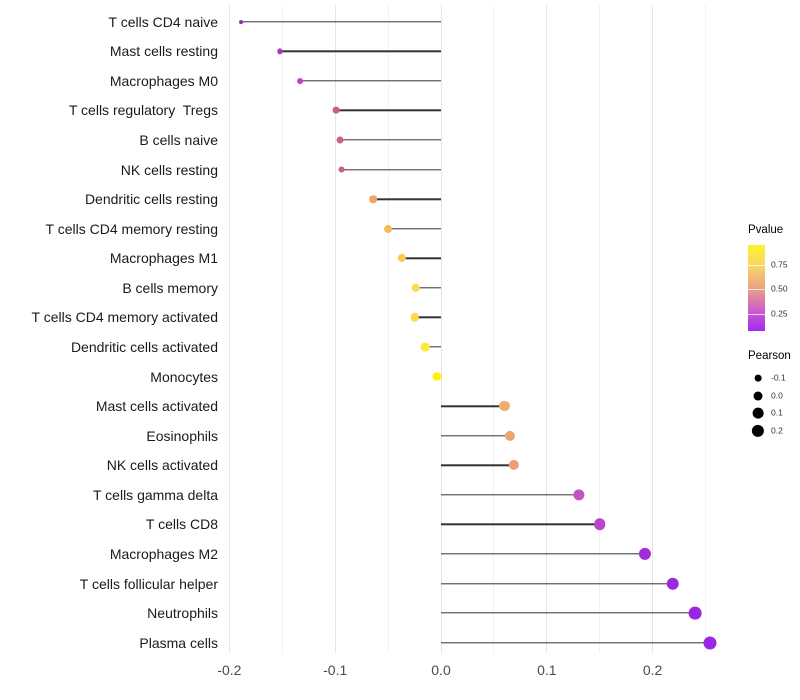 This screenshot has height=700, width=800. Describe the element at coordinates (779, 264) in the screenshot. I see `pvalue-tick-label: 0.75` at that location.